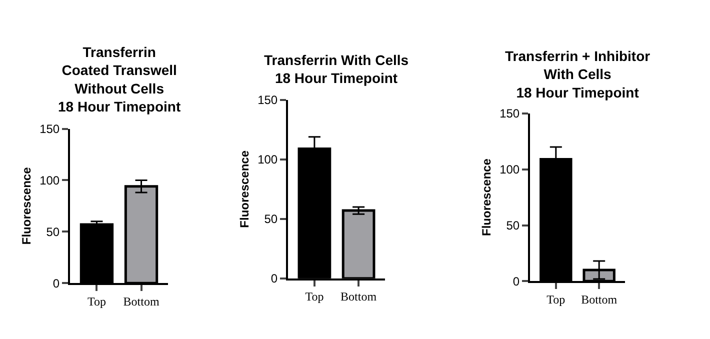 This screenshot has height=339, width=710. I want to click on chart-title: Transferrin + Inhibitor With Cells 18 Hour Timepoint, so click(578, 74).